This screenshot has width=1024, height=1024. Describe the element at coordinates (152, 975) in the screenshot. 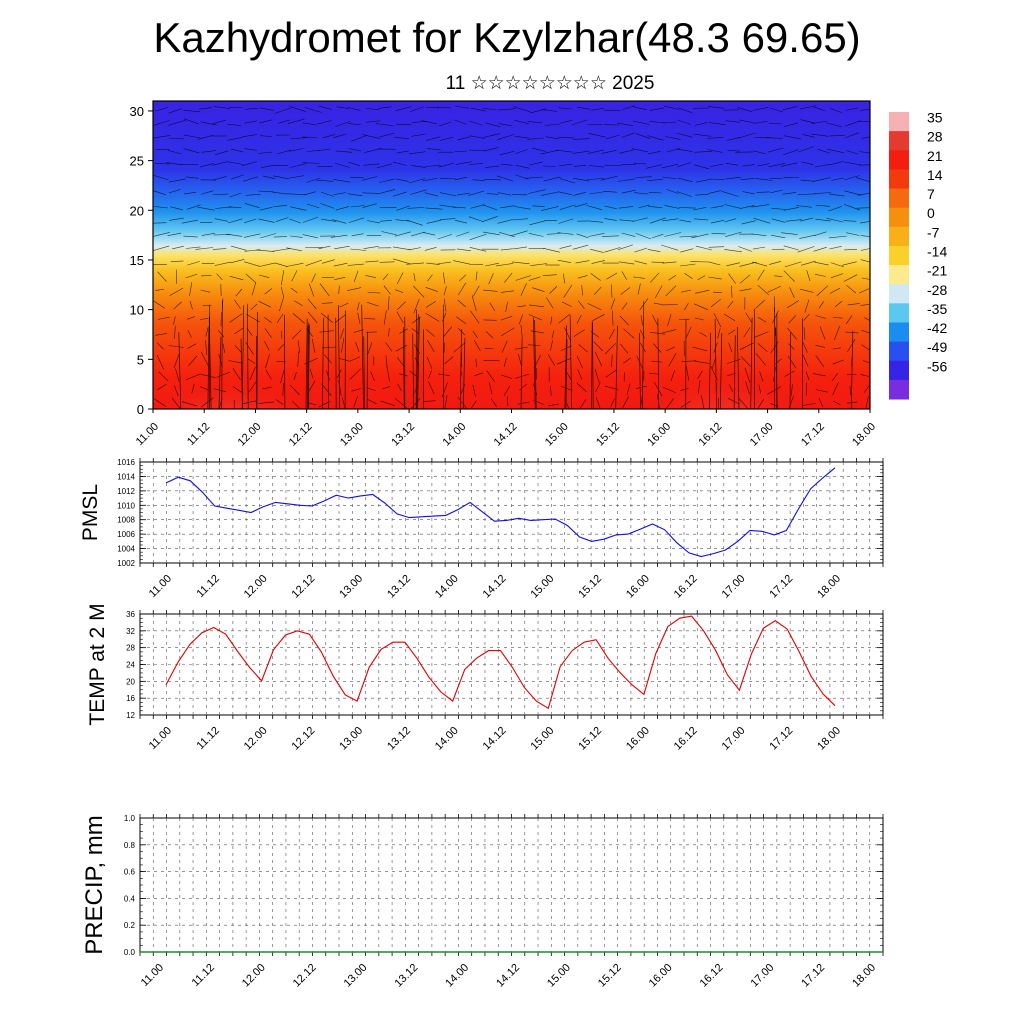

I see `x-tick-label: 11.00` at that location.